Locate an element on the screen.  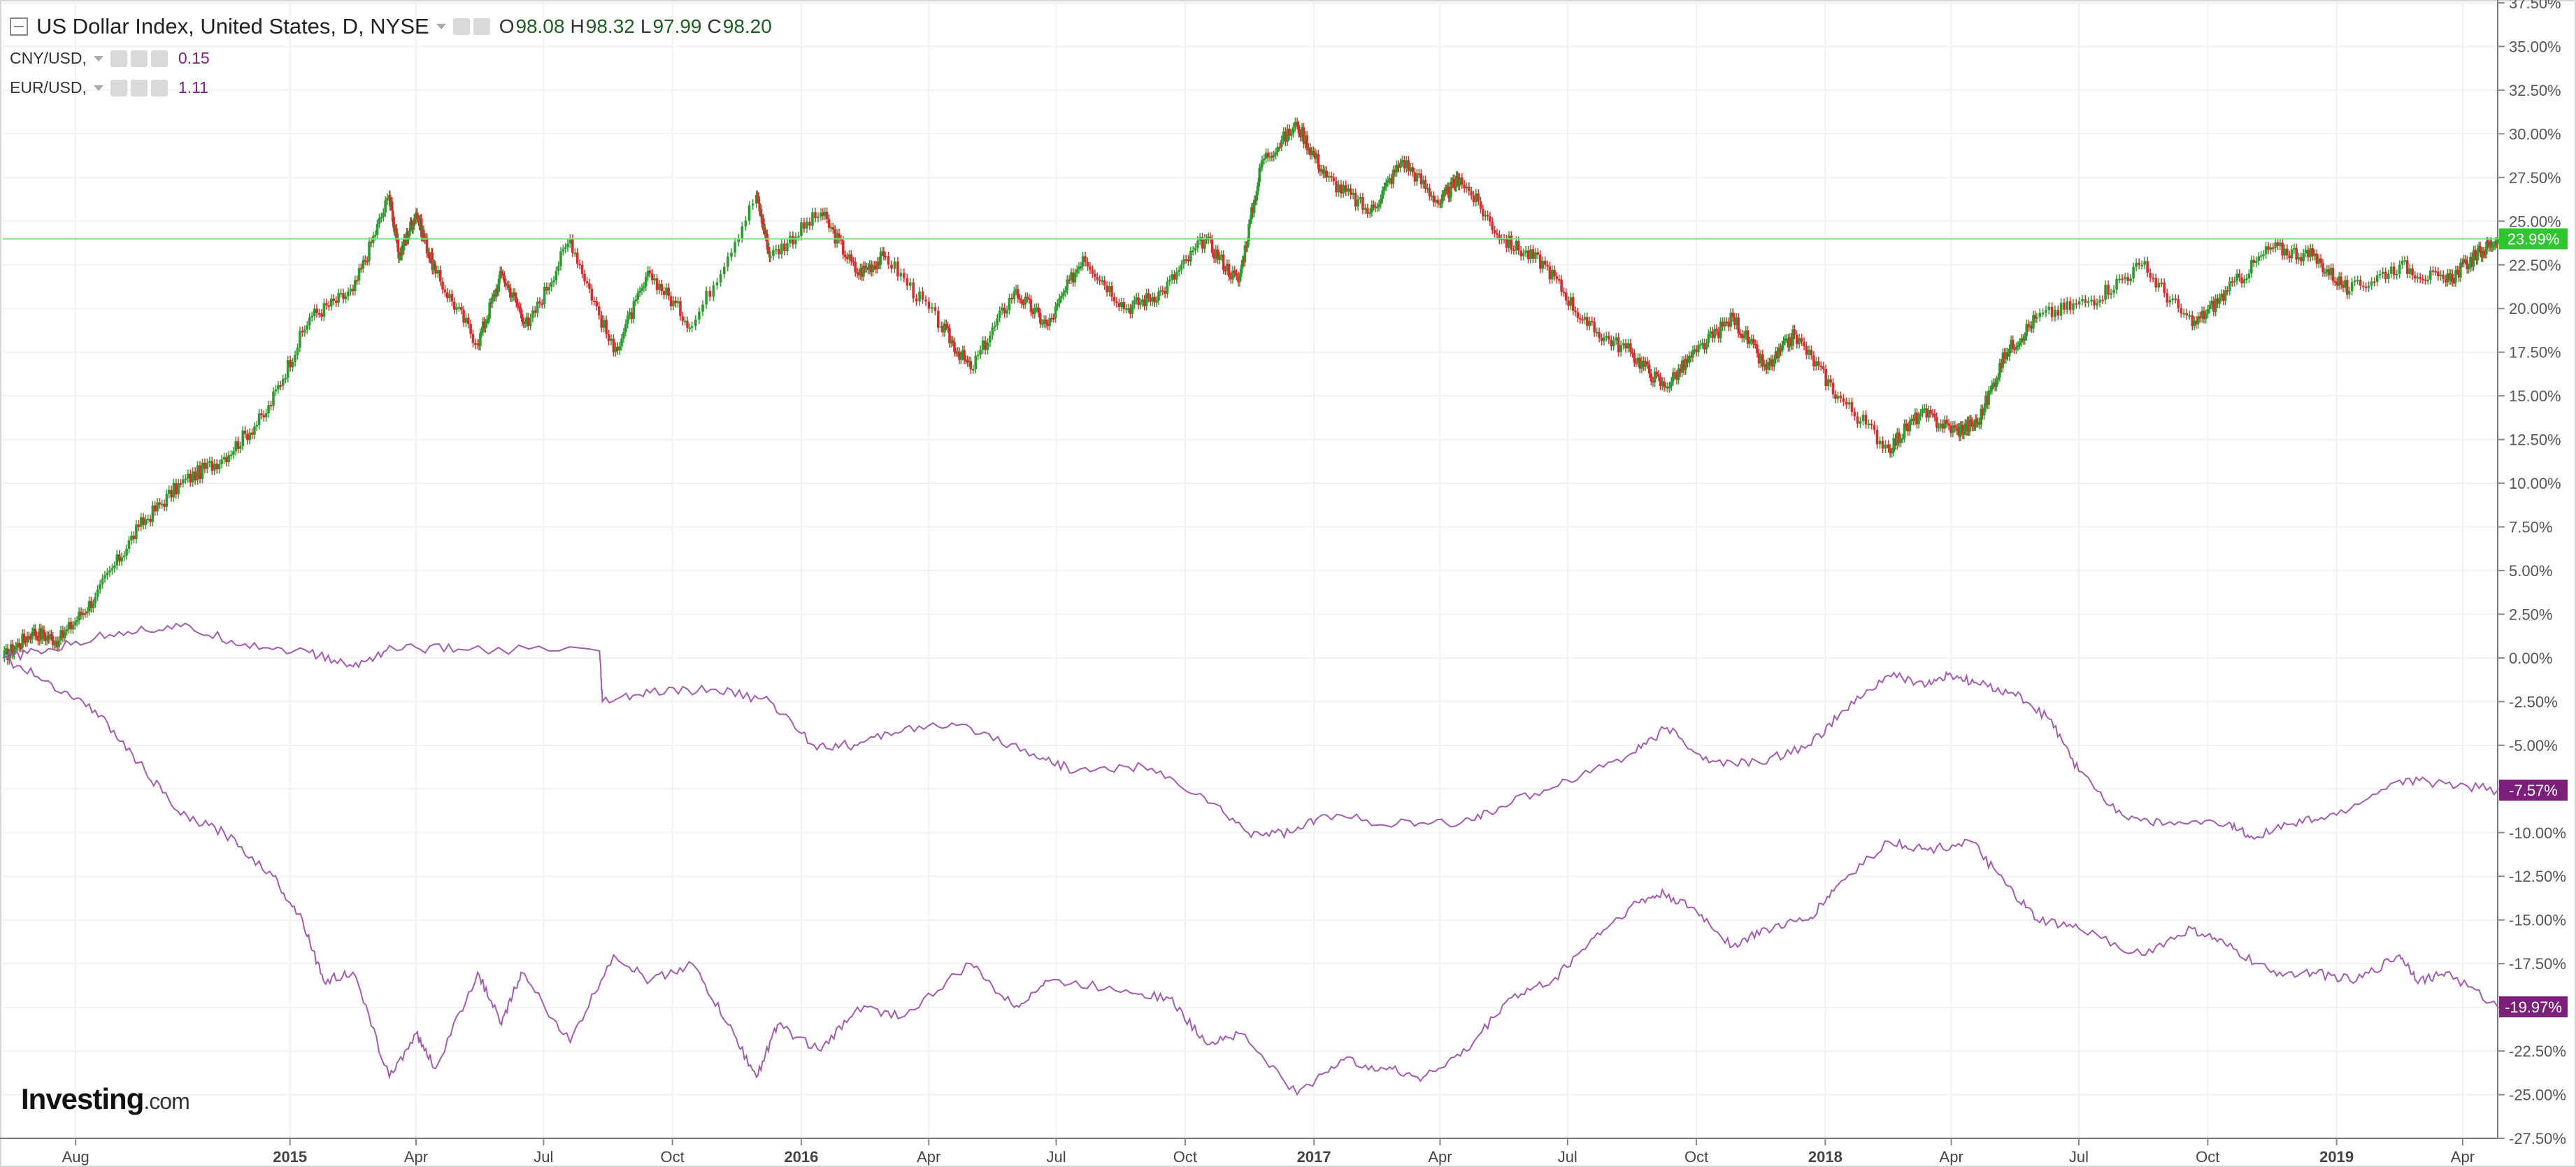
collapse-legend-button is located at coordinates (19, 26).